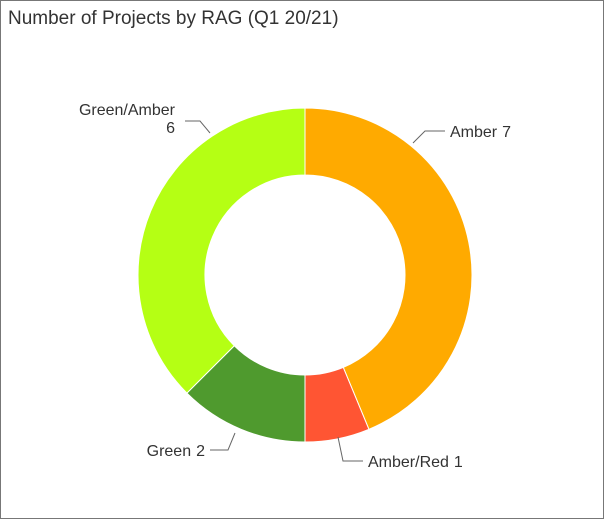  What do you see at coordinates (169, 451) in the screenshot?
I see `category-label: Green` at bounding box center [169, 451].